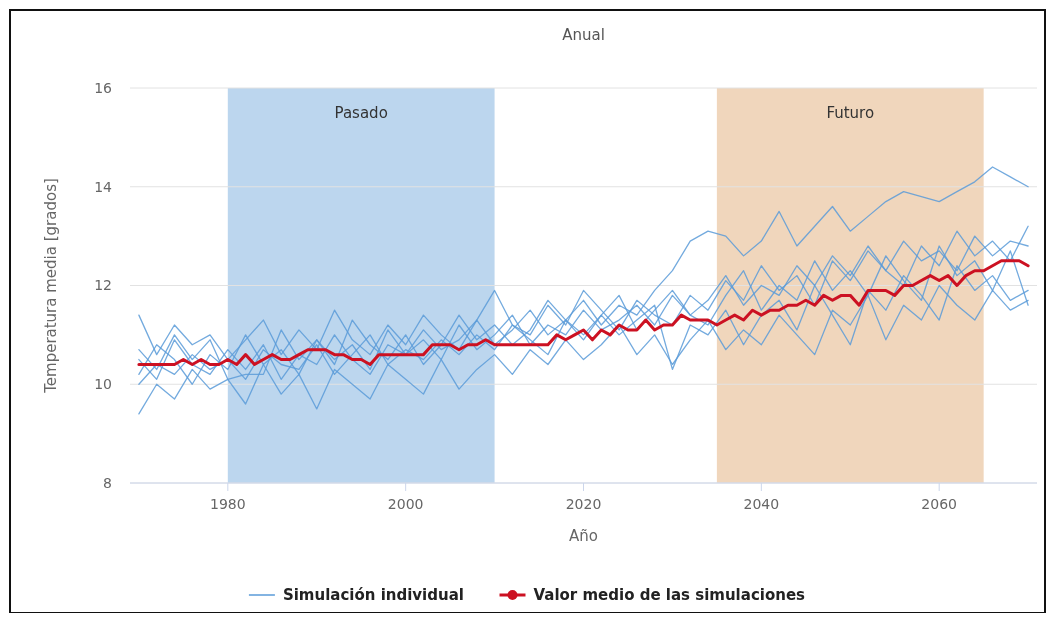  What do you see at coordinates (373, 595) in the screenshot?
I see `legend-label: Simulación individual` at bounding box center [373, 595].